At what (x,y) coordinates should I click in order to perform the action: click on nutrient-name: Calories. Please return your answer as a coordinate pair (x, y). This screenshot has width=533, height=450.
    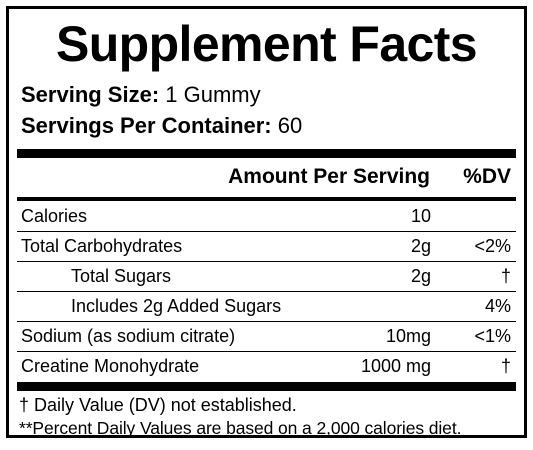
    Looking at the image, I should click on (54, 216).